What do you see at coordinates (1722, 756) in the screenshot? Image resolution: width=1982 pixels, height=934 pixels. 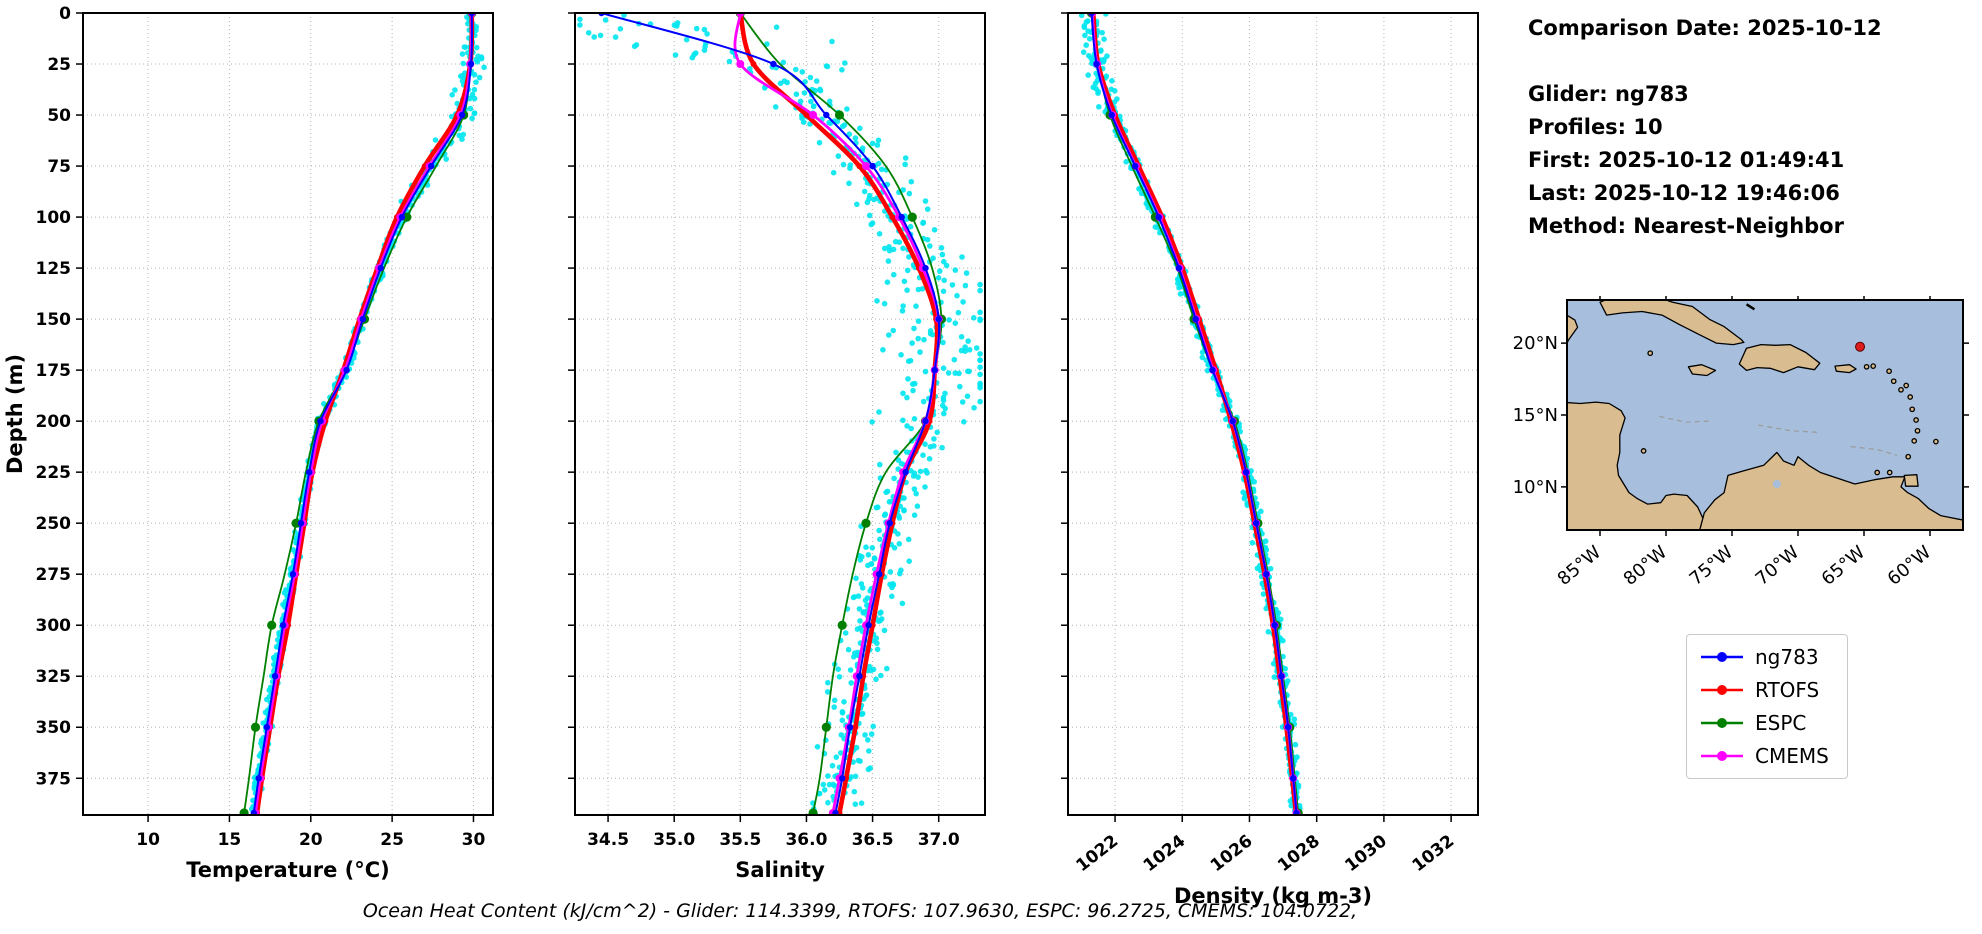 I see `legend-marker-CMEMS` at bounding box center [1722, 756].